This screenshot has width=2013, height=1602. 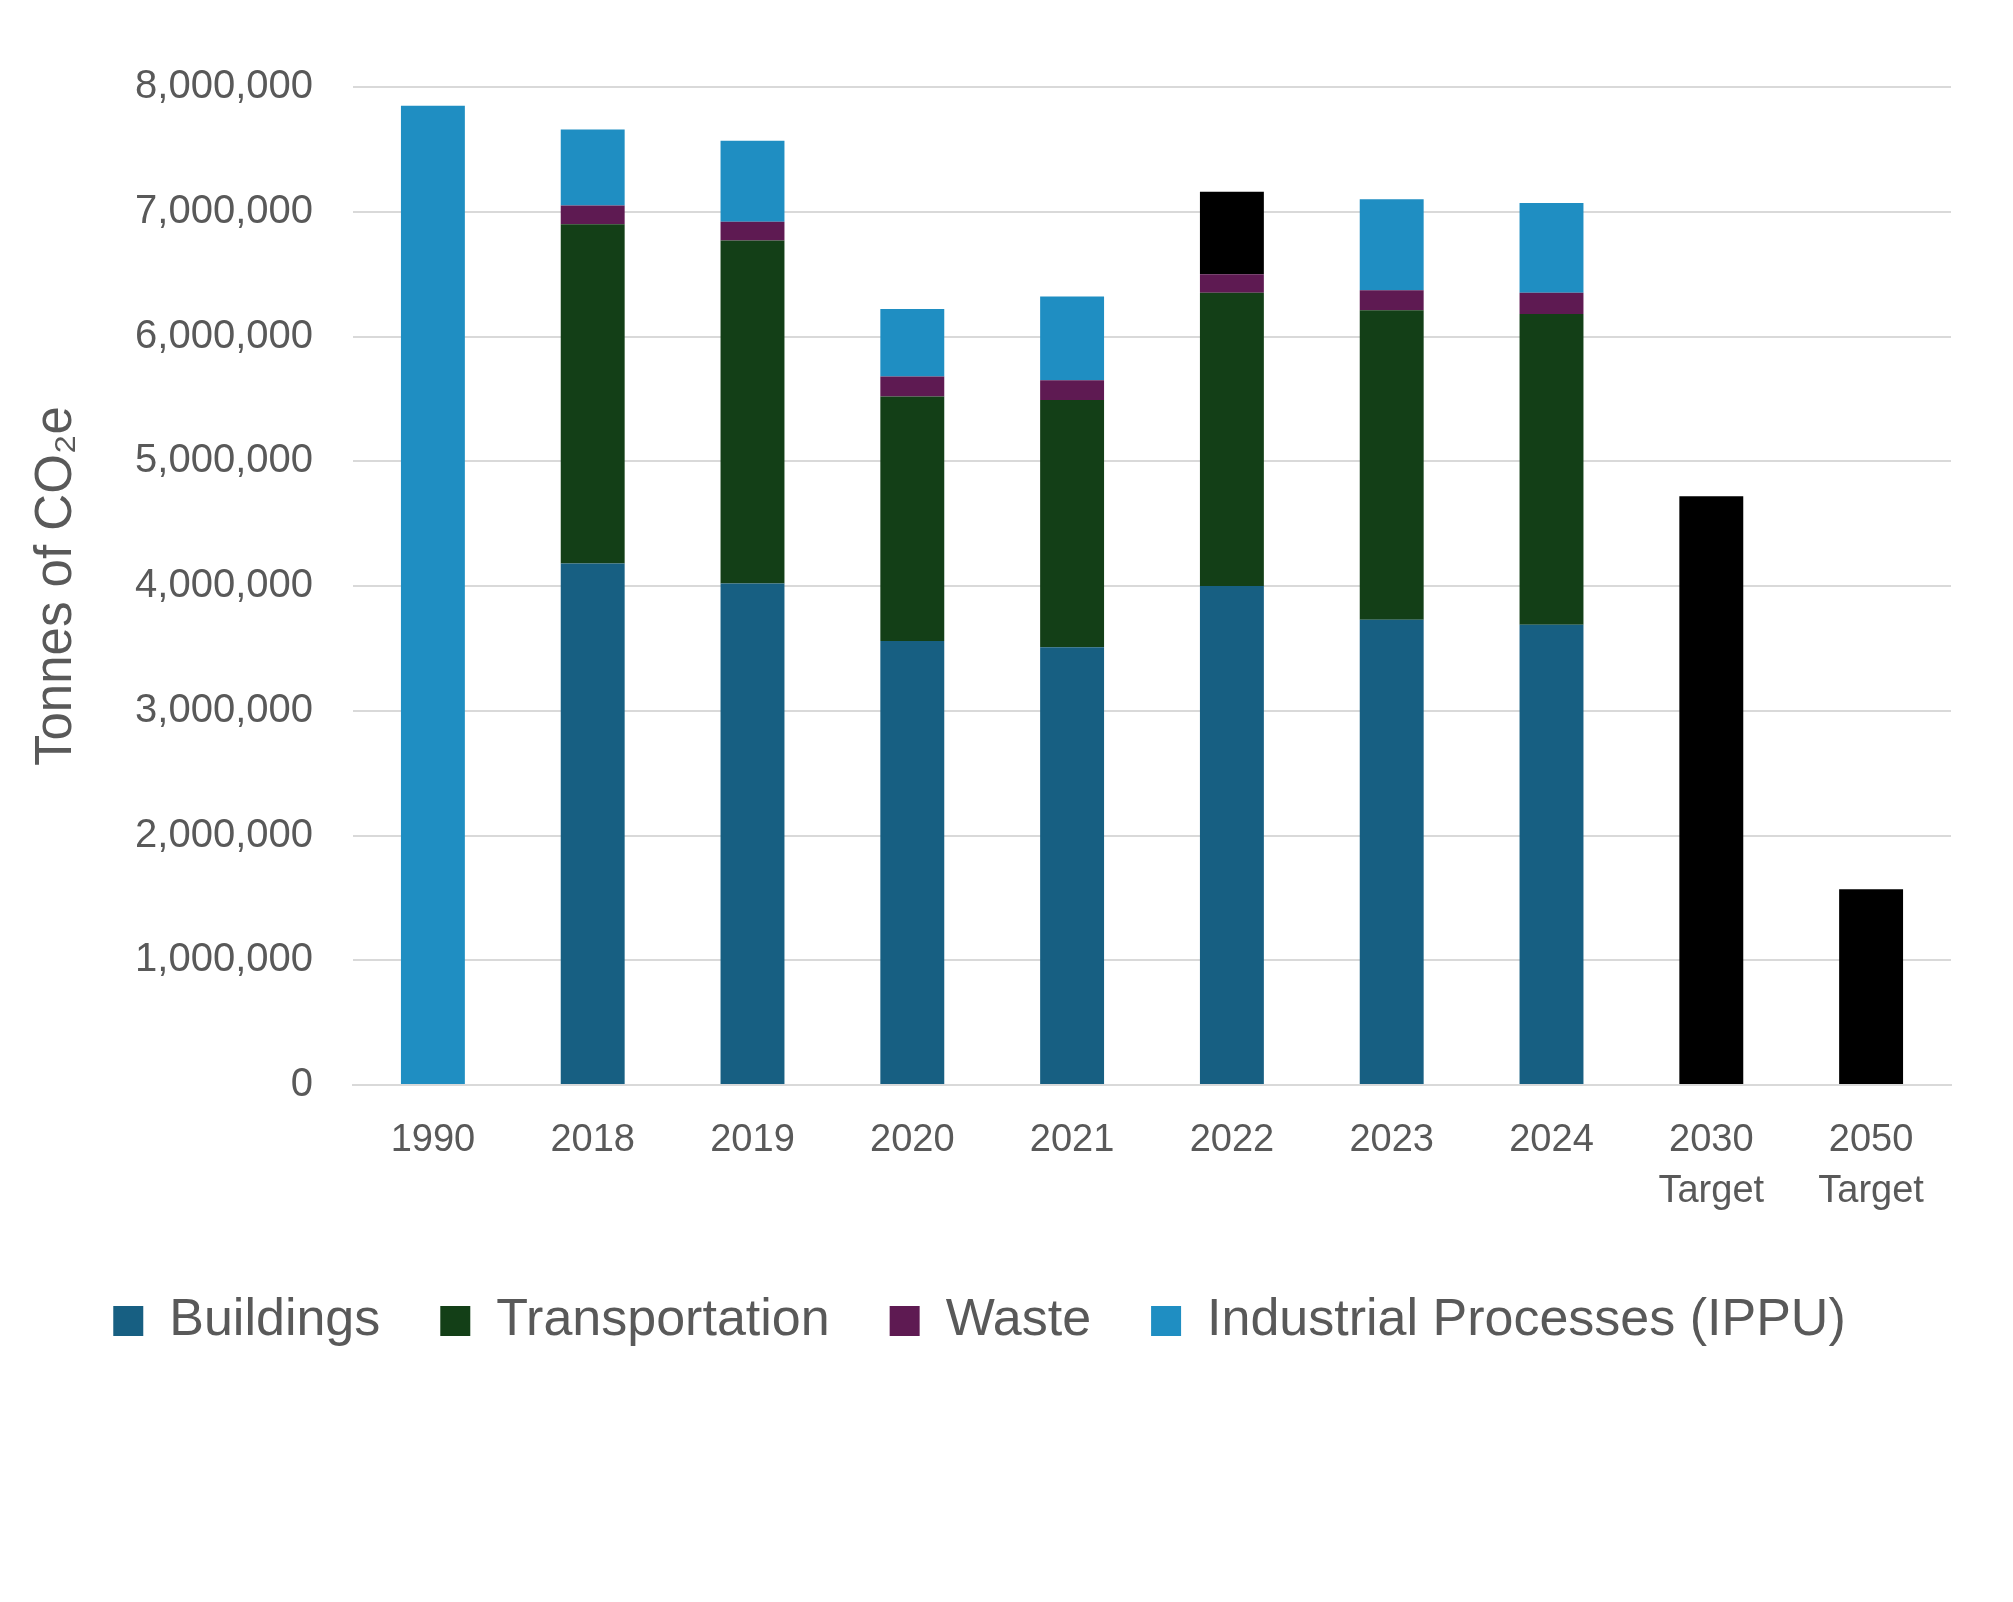 What do you see at coordinates (912, 1138) in the screenshot?
I see `x-tick-label: 2020` at bounding box center [912, 1138].